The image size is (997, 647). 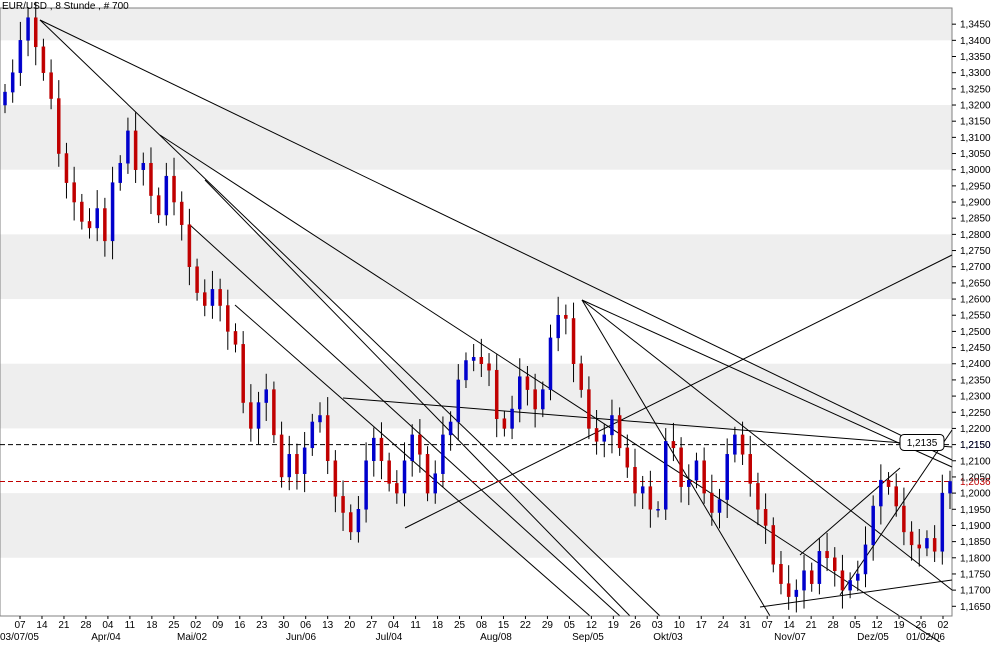 I want to click on y-tick-label: 1,1800, so click(x=975, y=558).